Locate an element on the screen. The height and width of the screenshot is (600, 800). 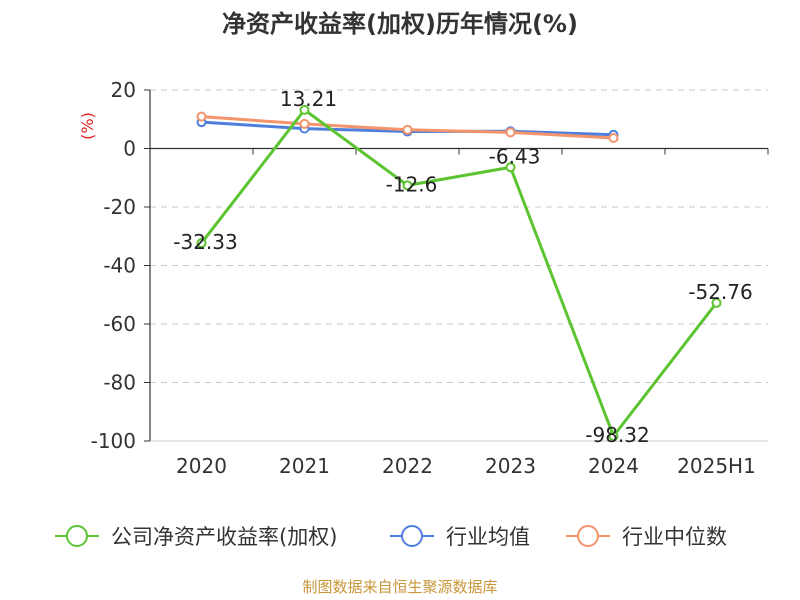
data-label: 13.21 is located at coordinates (308, 99).